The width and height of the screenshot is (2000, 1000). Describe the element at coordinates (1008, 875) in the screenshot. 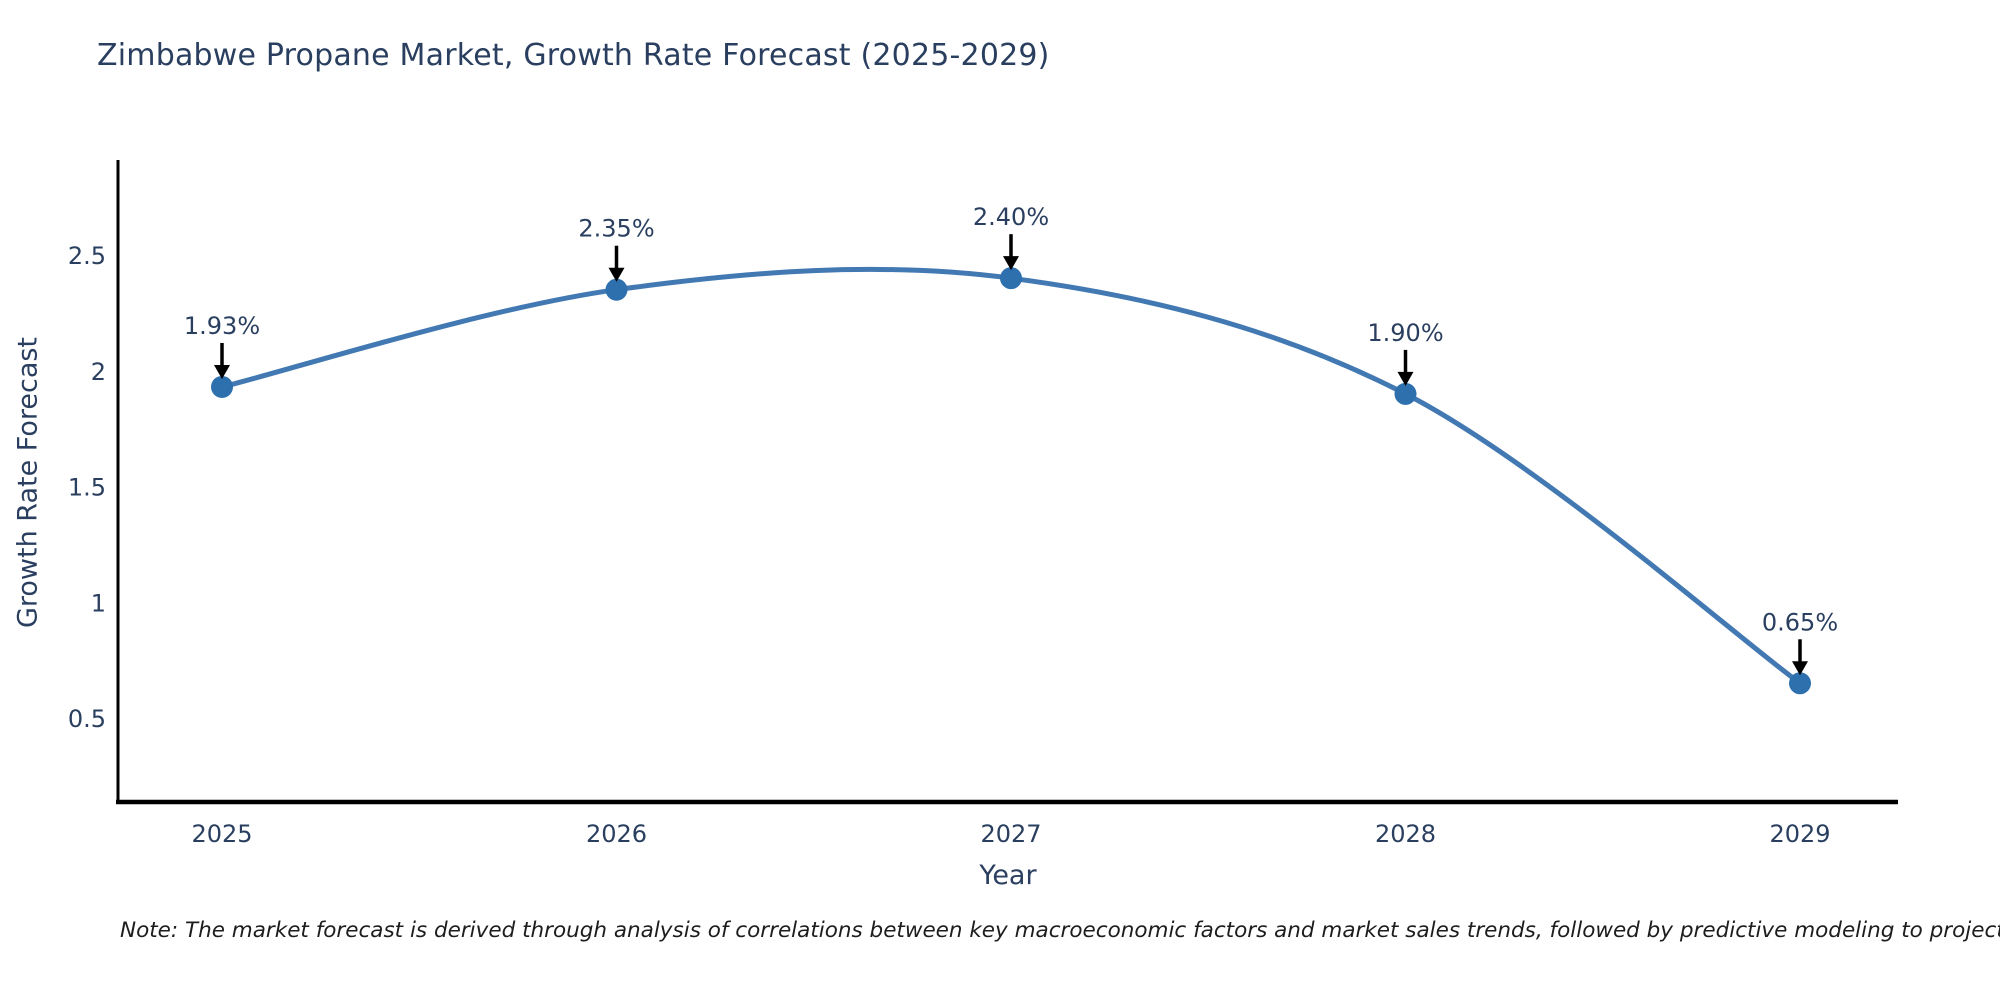

I see `x-axis-title: Year` at that location.